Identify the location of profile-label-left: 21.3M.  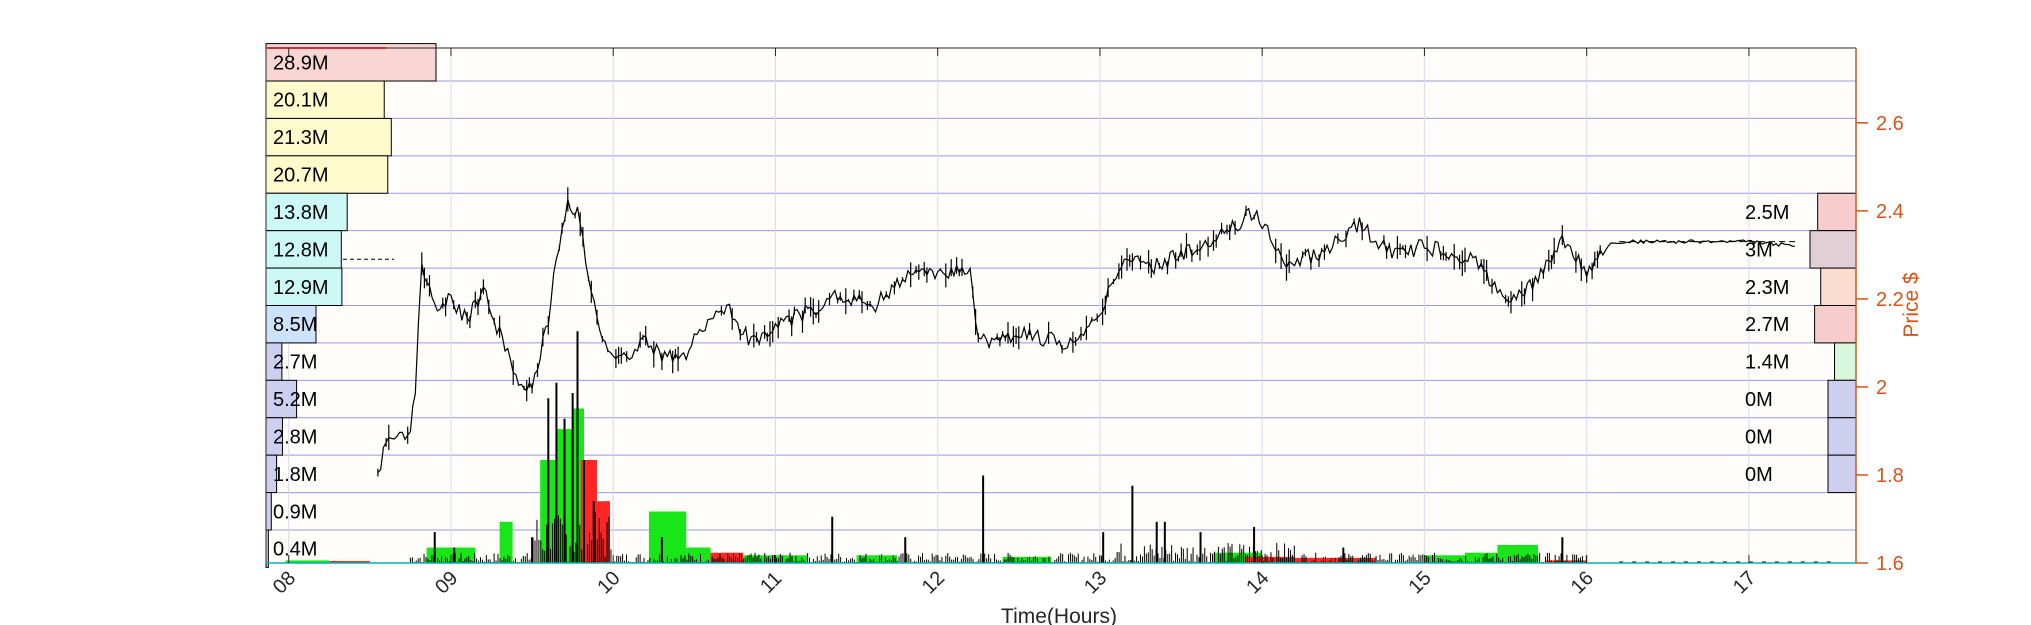
(301, 138).